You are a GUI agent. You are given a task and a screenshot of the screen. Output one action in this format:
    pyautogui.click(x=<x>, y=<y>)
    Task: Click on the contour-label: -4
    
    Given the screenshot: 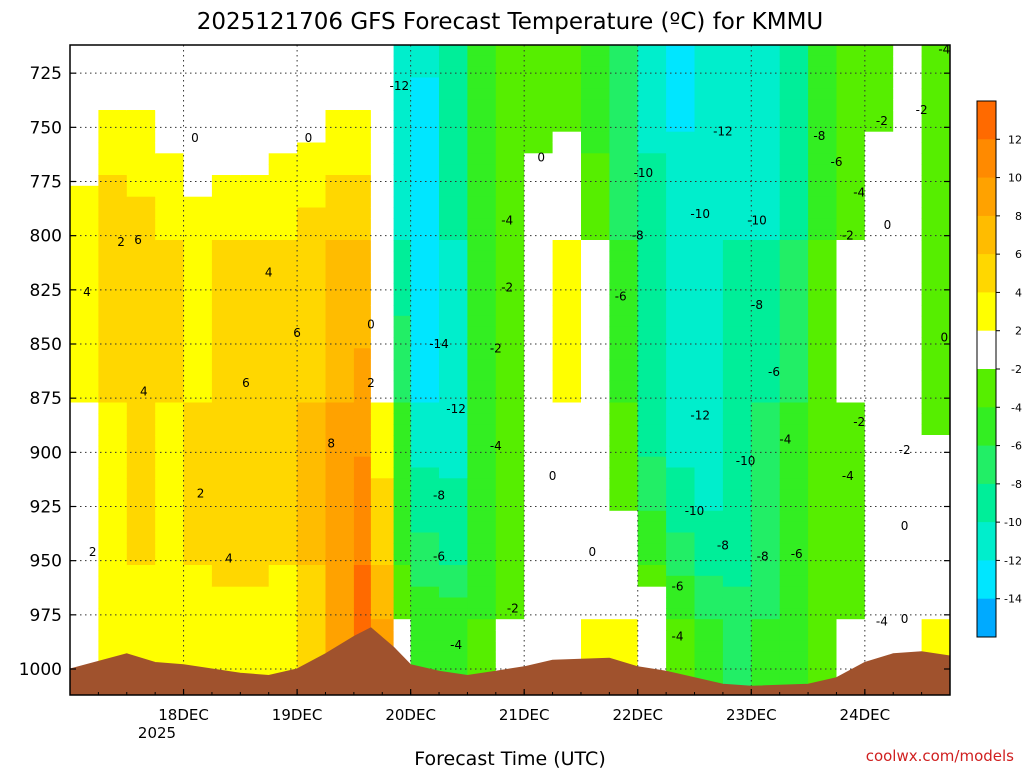 What is the action you would take?
    pyautogui.click(x=859, y=192)
    